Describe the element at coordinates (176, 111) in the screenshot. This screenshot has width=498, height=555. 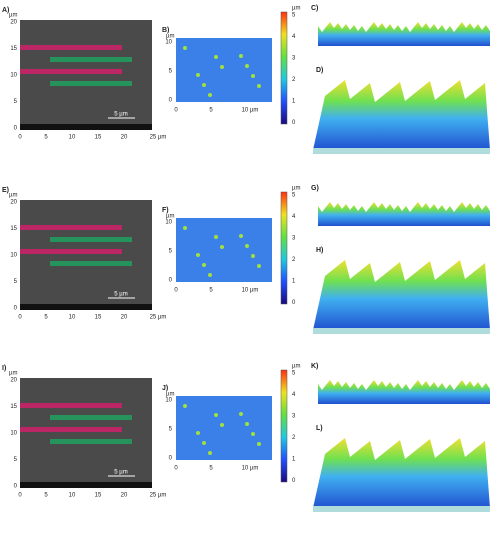
I see `x-tick-label: 0` at that location.